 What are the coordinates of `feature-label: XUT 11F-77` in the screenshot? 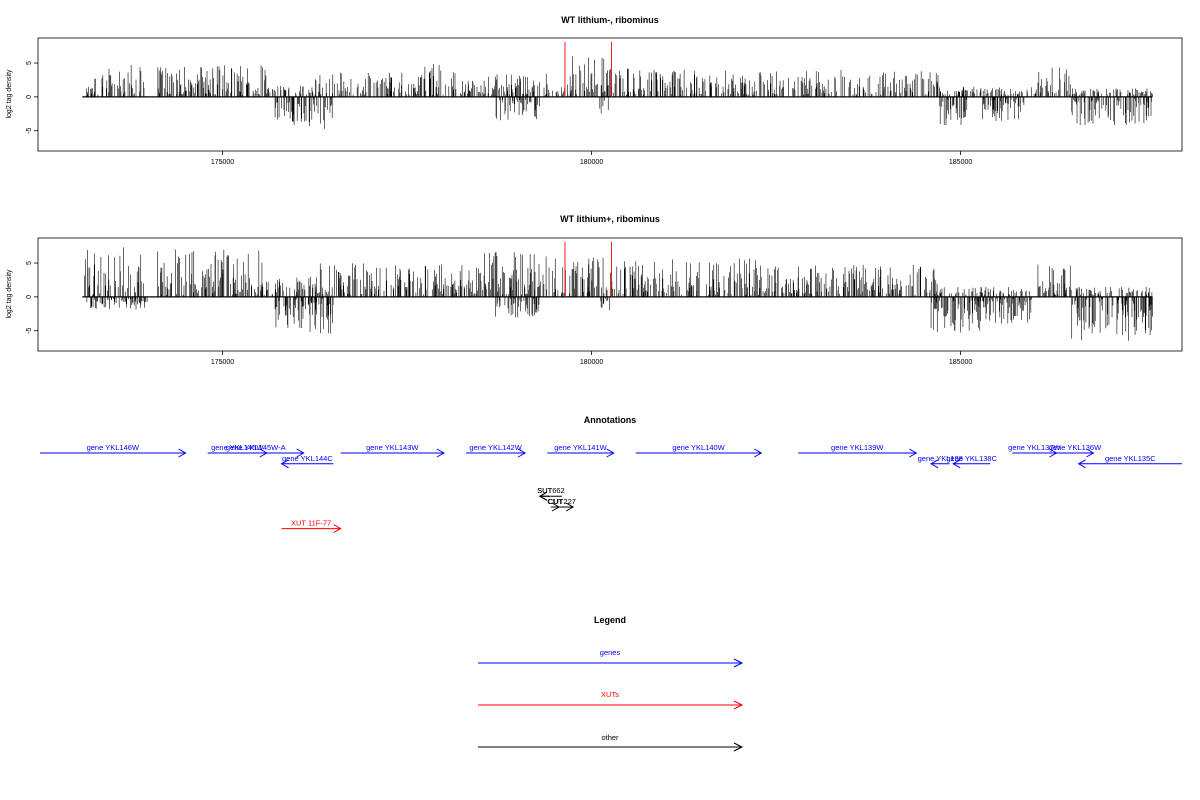 It's located at (311, 523).